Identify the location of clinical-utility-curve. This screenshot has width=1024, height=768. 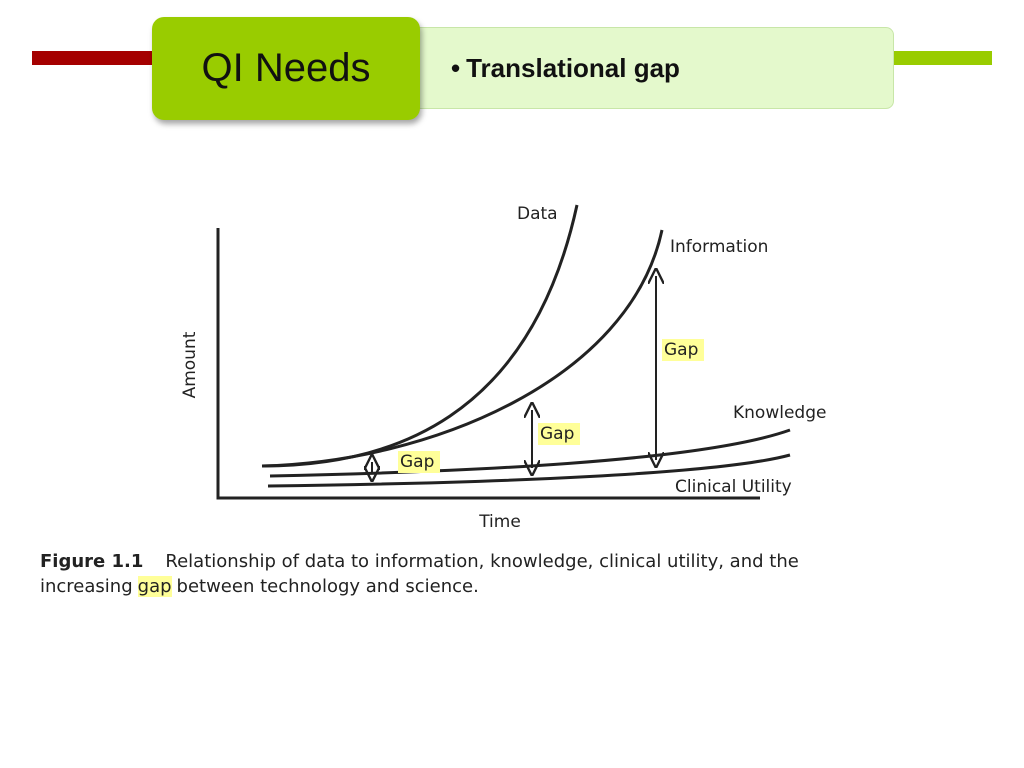
(529, 470).